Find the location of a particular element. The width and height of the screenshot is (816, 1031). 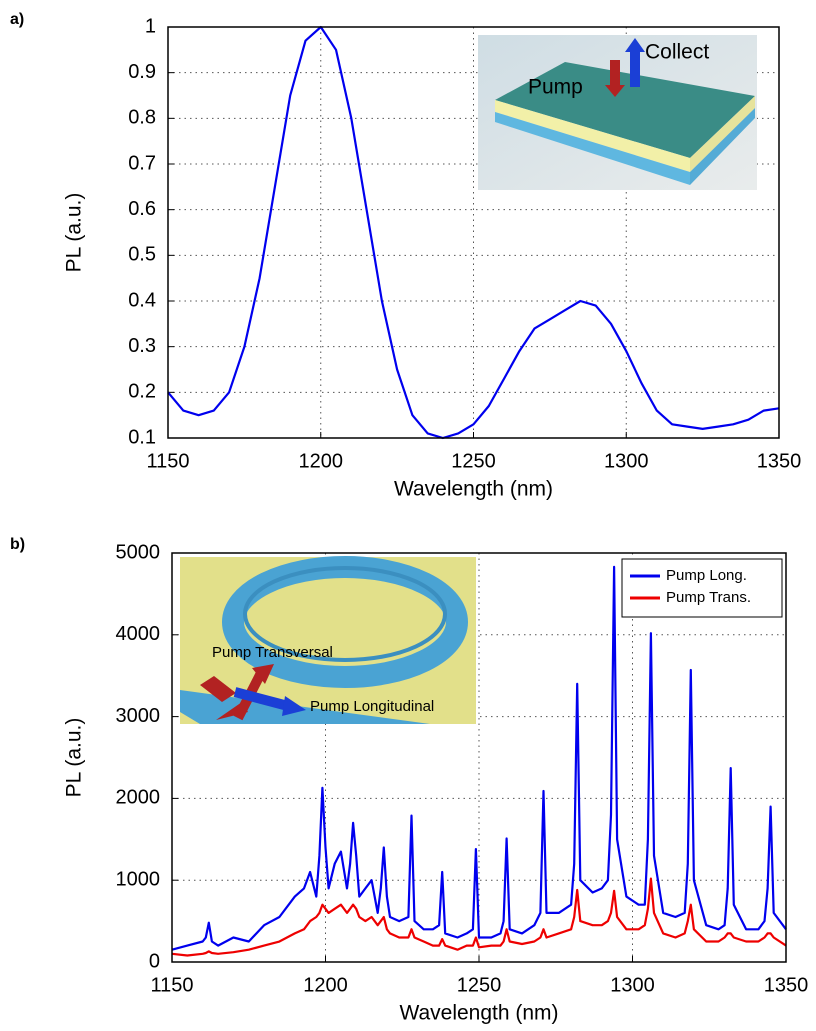

y-tick-label: 1 is located at coordinates (150, 26).